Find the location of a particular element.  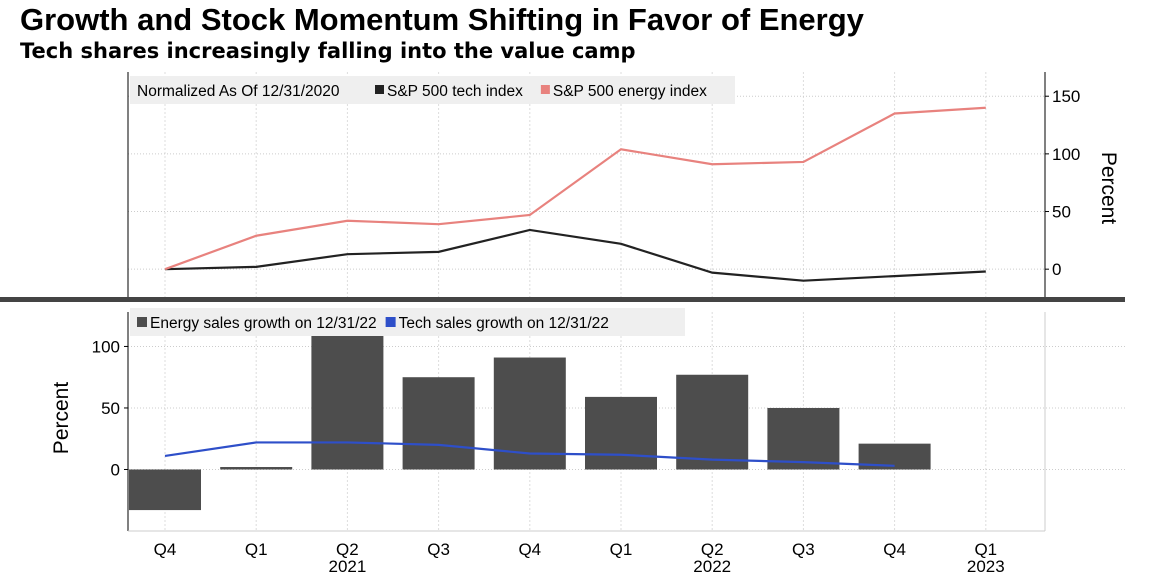

x-year-label: 2021 is located at coordinates (347, 565).